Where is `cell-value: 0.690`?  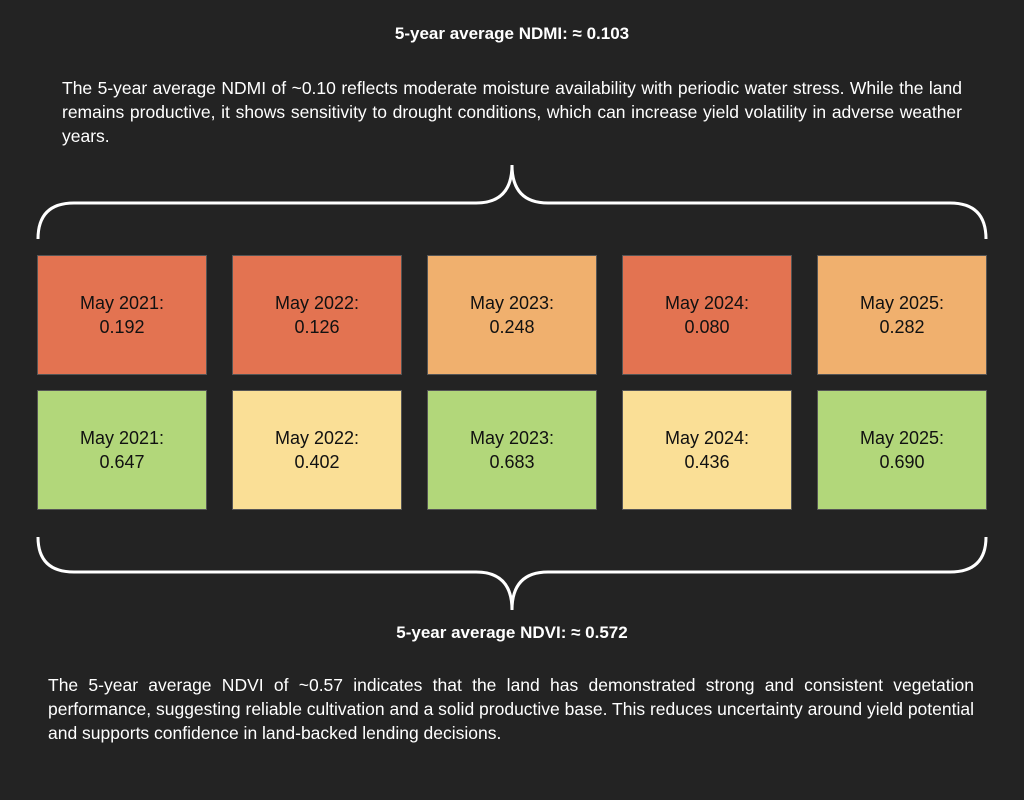 cell-value: 0.690 is located at coordinates (902, 462).